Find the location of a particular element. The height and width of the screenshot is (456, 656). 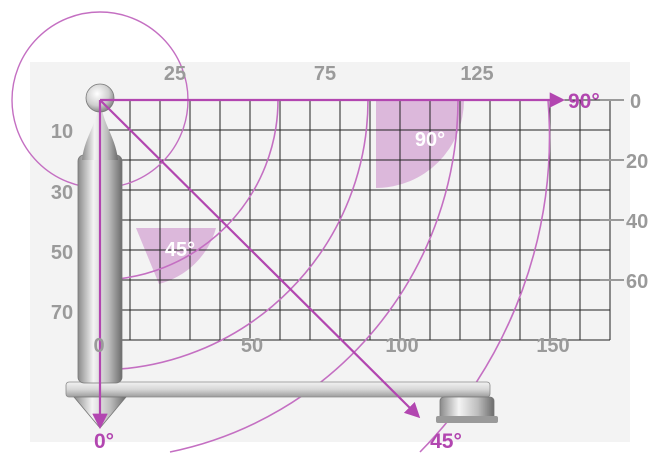

wedge-90-label: 90° is located at coordinates (430, 140).